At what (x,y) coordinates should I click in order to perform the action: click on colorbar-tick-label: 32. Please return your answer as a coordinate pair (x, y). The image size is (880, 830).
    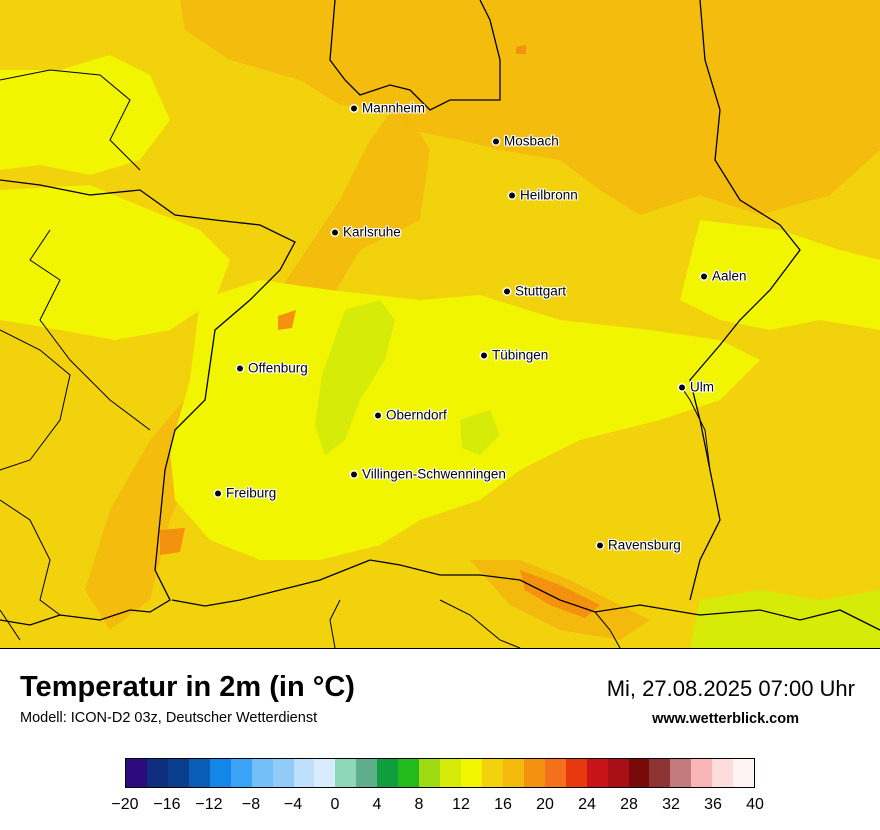
    Looking at the image, I should click on (671, 804).